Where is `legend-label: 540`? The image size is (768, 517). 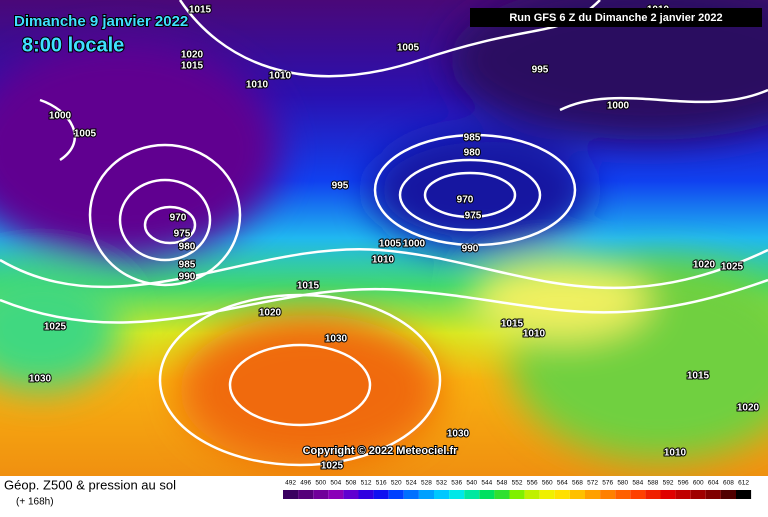 legend-label: 540 is located at coordinates (471, 483).